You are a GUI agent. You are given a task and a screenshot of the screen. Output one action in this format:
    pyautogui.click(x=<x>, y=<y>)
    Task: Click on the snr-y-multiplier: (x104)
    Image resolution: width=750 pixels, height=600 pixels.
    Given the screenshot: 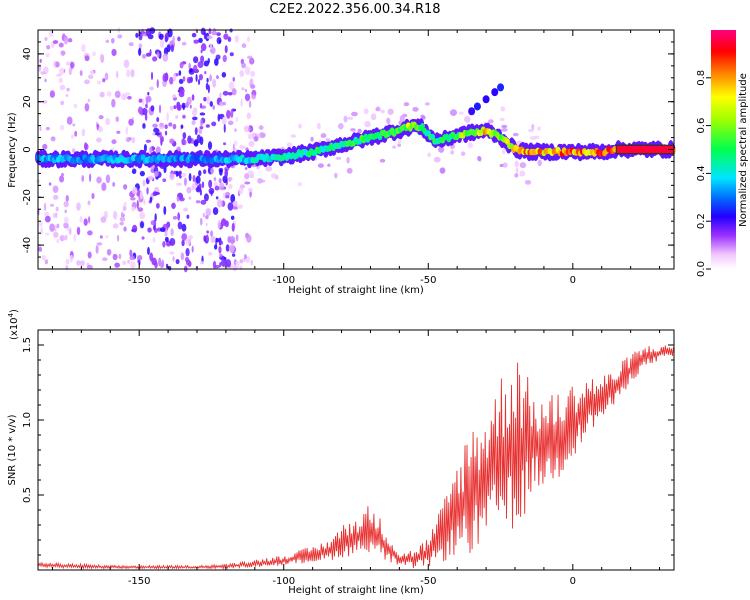 What is the action you would take?
    pyautogui.click(x=13, y=324)
    